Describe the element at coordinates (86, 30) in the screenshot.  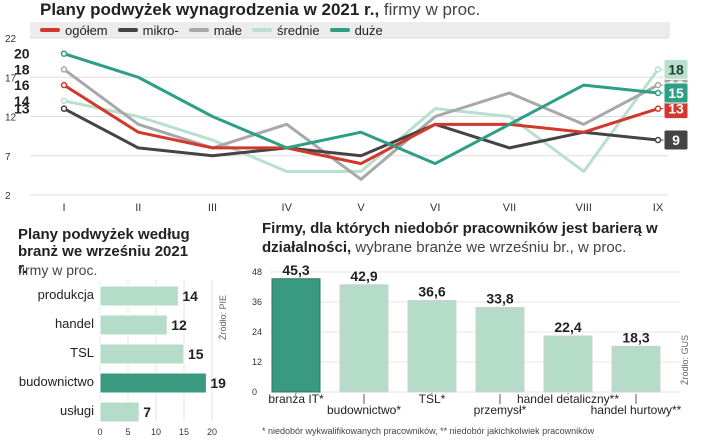
I see `legend-label: ogółem` at that location.